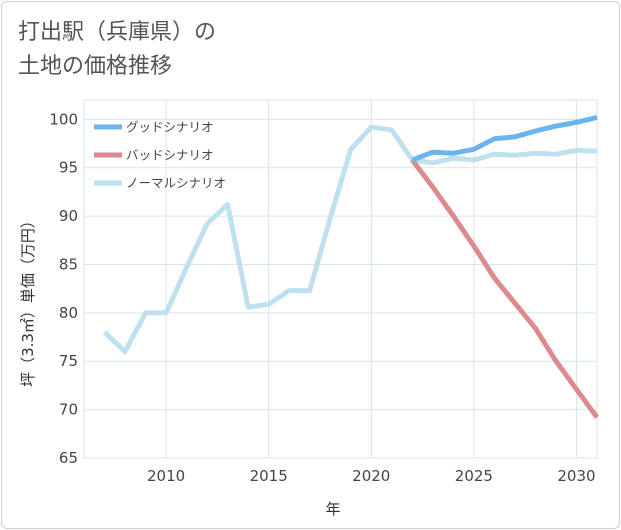  I want to click on y-tick-label: 95, so click(68, 168).